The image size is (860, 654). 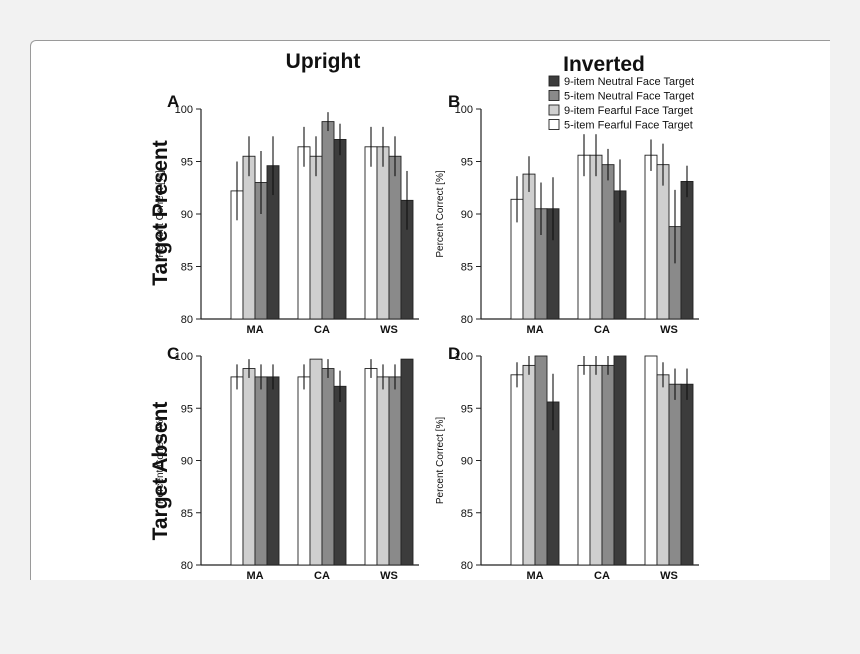 What do you see at coordinates (628, 111) in the screenshot?
I see `legend-label: 9-item Fearful Face Target` at bounding box center [628, 111].